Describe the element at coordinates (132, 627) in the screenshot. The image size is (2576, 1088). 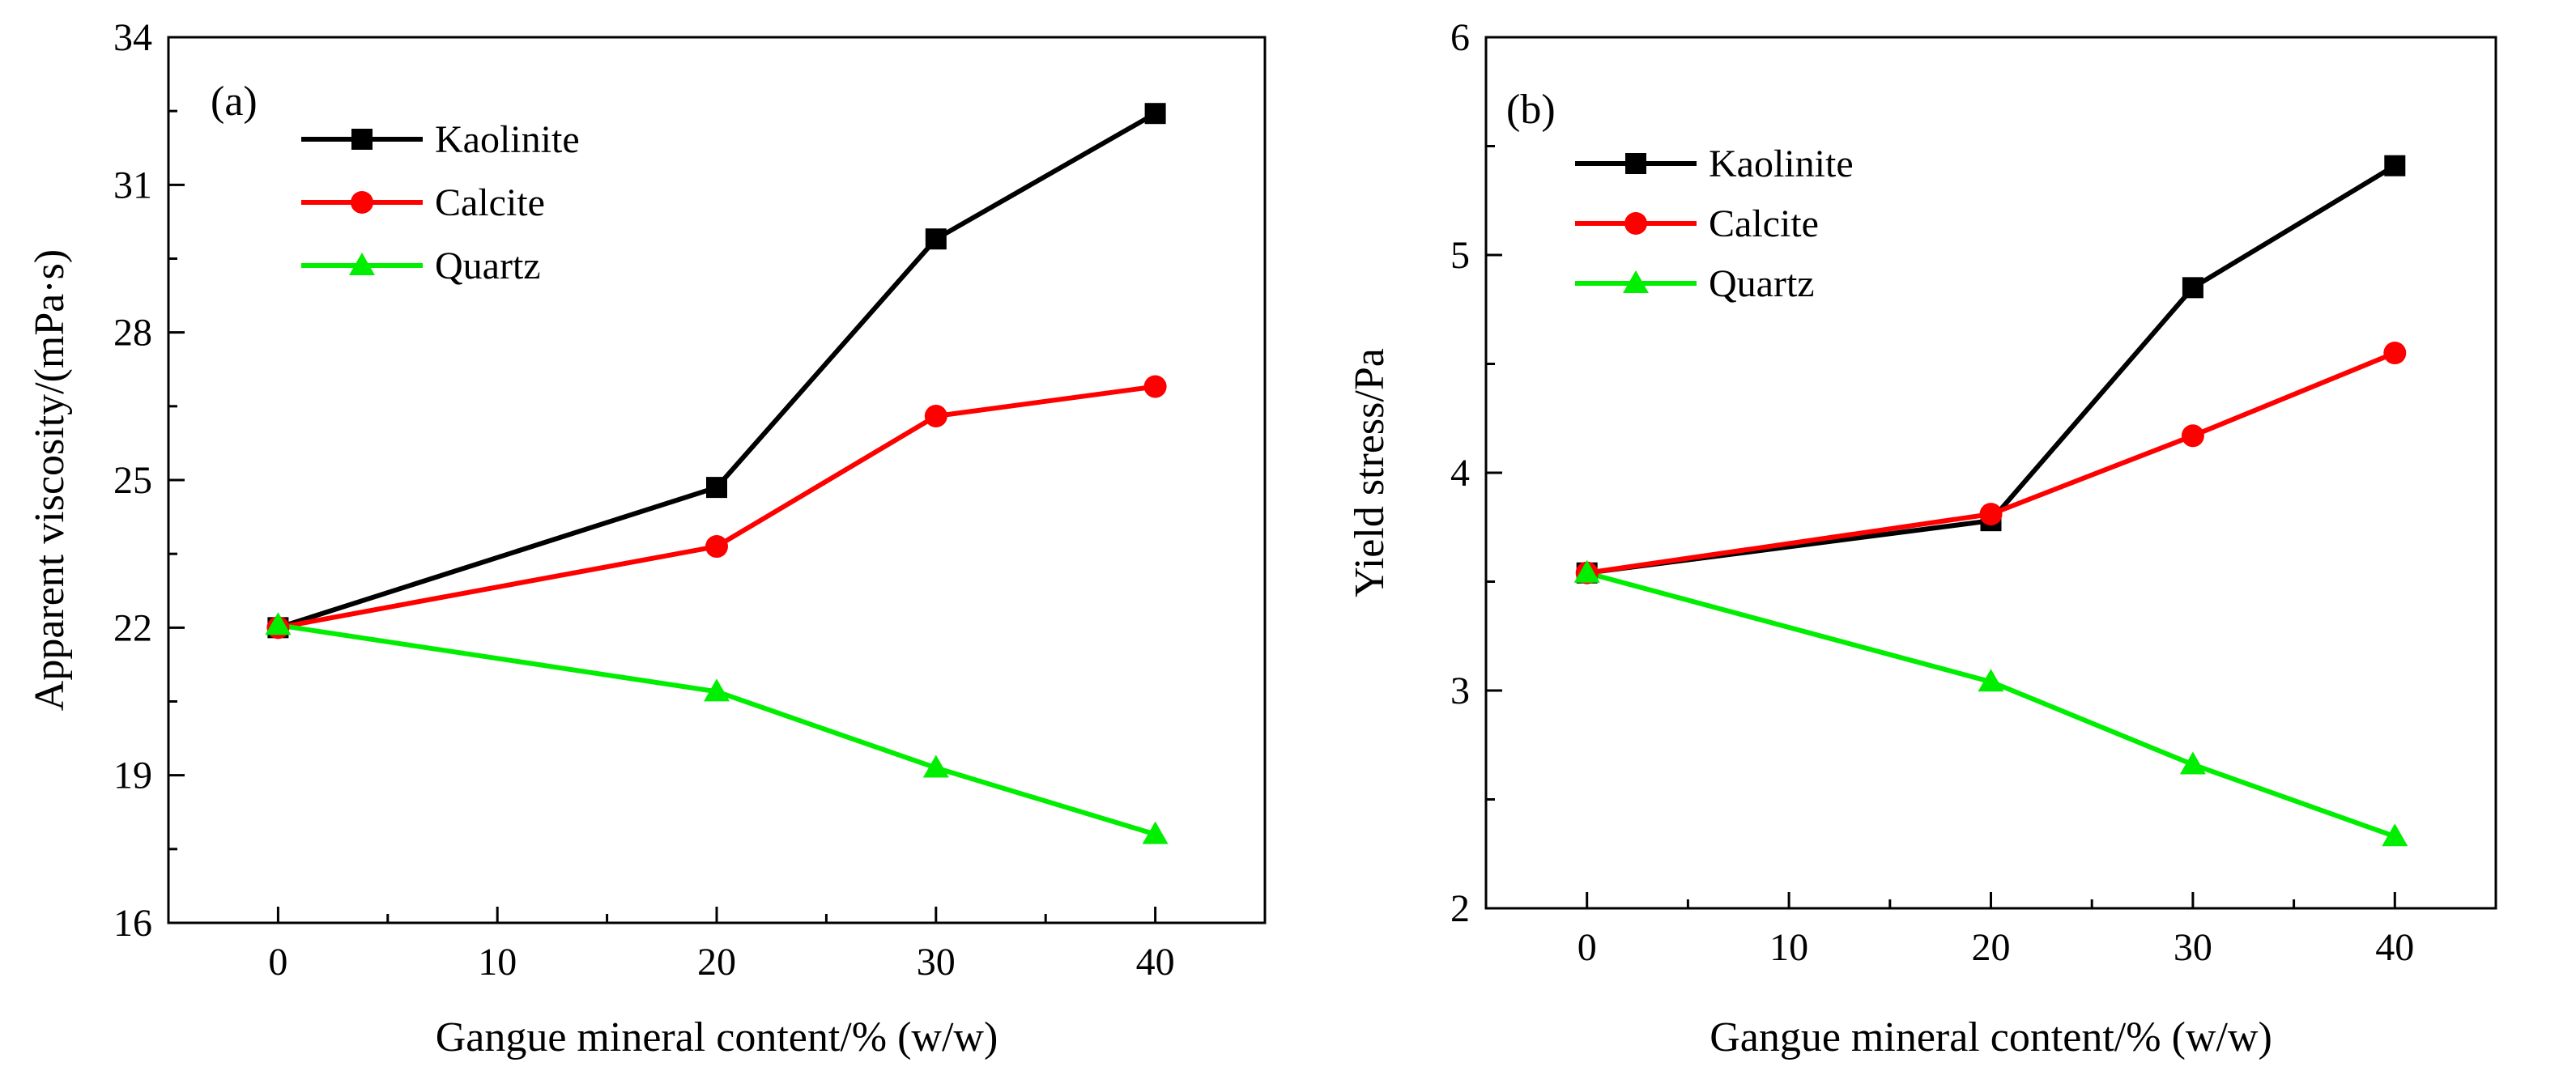
I see `y-tick-label: 22` at that location.